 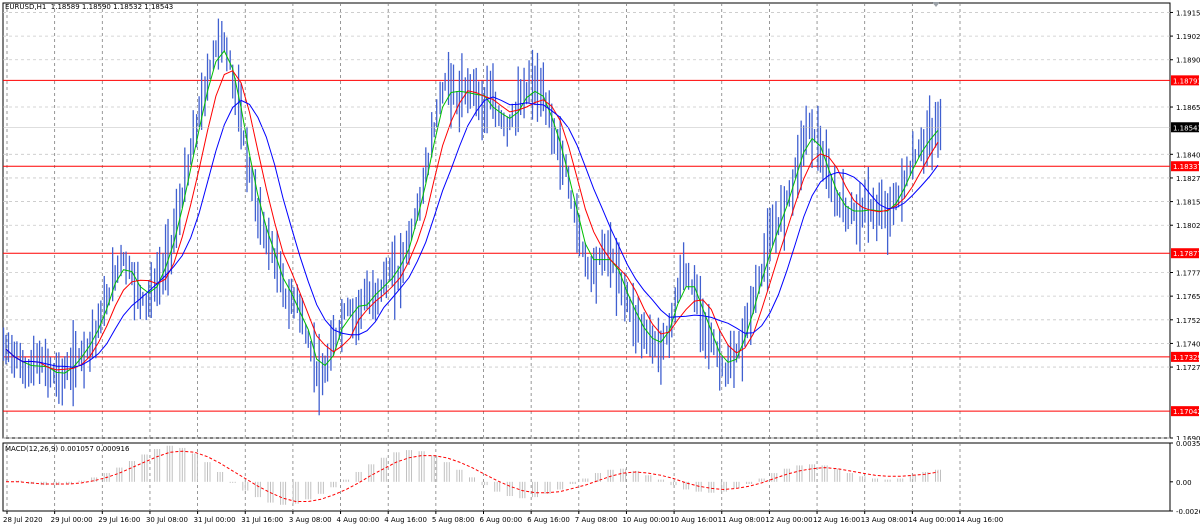 What do you see at coordinates (936, 4) in the screenshot?
I see `chart-shift-marker-icon` at bounding box center [936, 4].